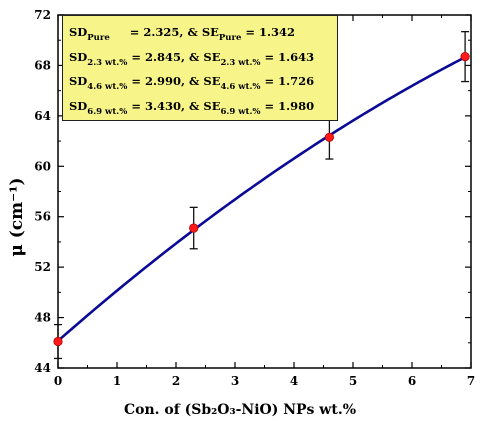 The height and width of the screenshot is (421, 480). Describe the element at coordinates (158, 105) in the screenshot. I see `stat-sd-val: = 3.430,` at that location.